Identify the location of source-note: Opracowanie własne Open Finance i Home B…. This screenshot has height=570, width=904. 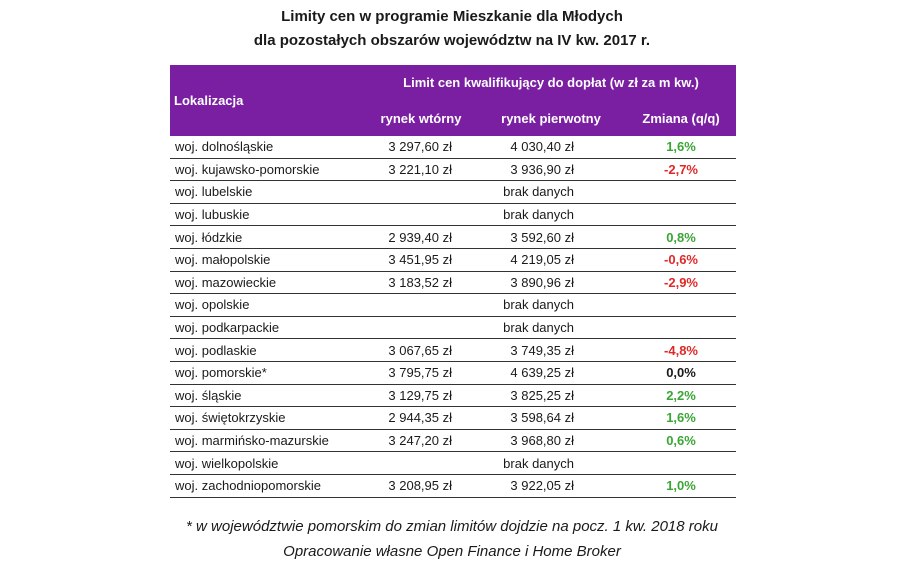
(452, 551).